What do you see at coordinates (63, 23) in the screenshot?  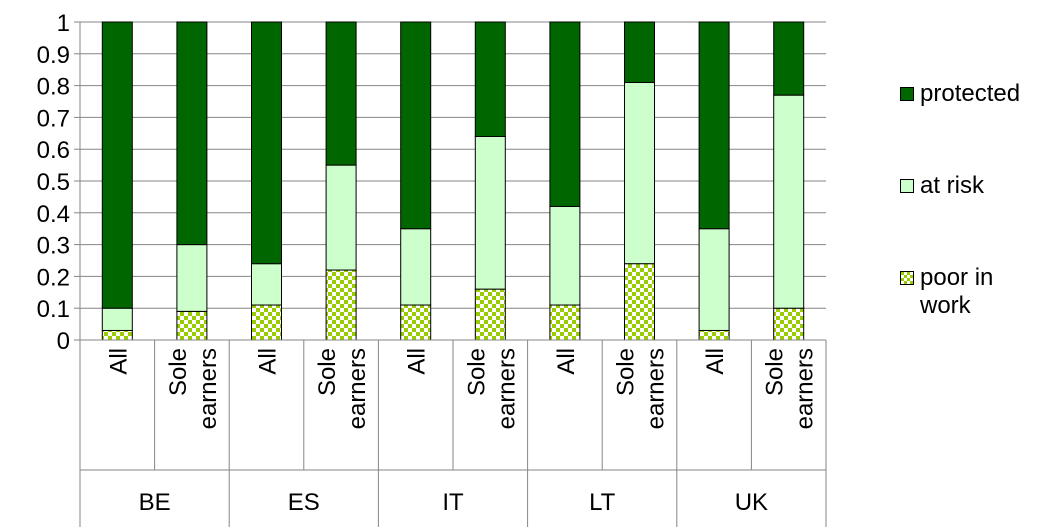 I see `y-tick-label: 1` at bounding box center [63, 23].